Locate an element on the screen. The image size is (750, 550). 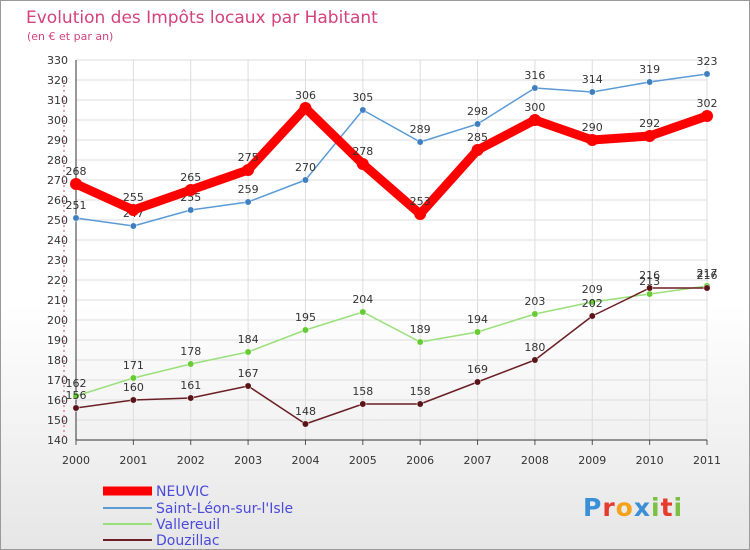
data-label: 292 is located at coordinates (649, 123).